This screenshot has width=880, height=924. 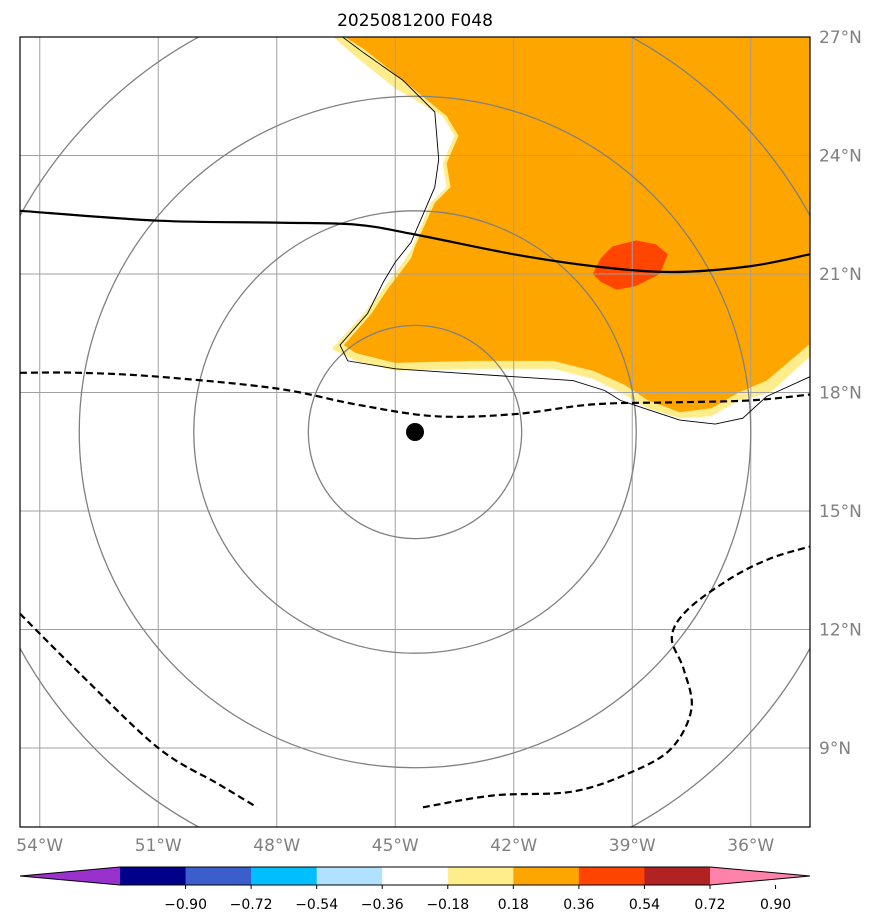 I want to click on colorbar-label-0: −0.90, so click(x=185, y=905).